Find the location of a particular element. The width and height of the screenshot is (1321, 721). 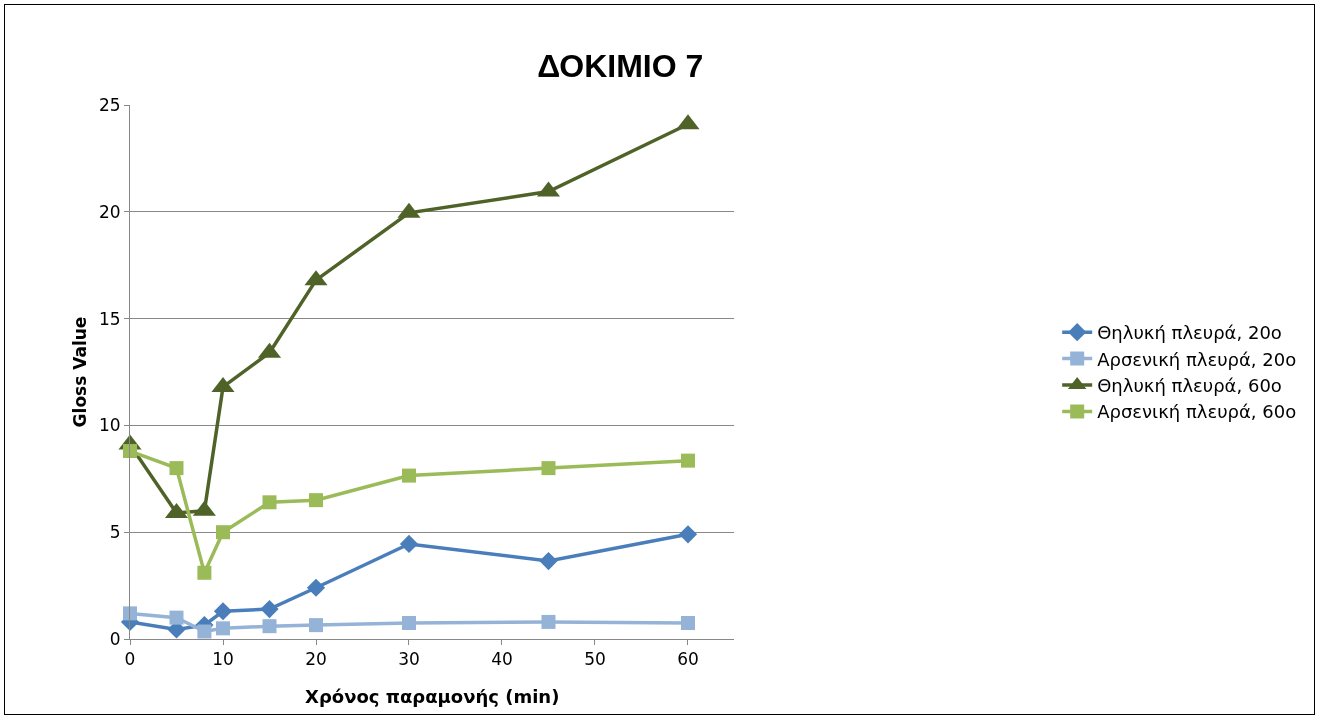

x-tick-label: 0 is located at coordinates (130, 659).